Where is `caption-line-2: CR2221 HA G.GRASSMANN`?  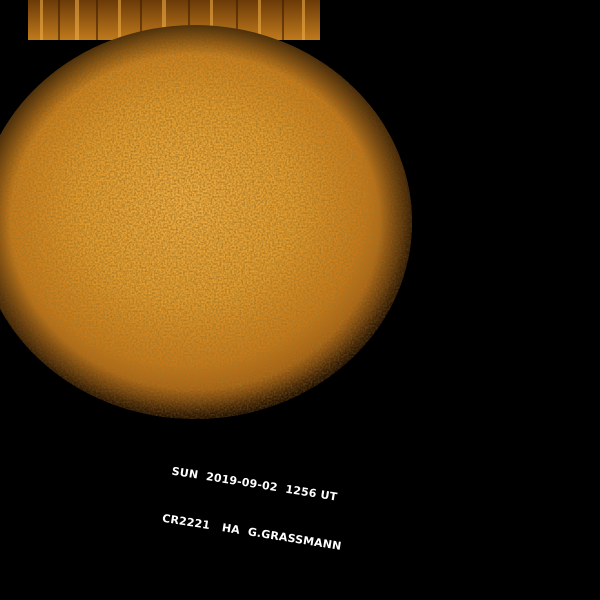
caption-line-2: CR2221 HA G.GRASSMANN is located at coordinates (252, 532).